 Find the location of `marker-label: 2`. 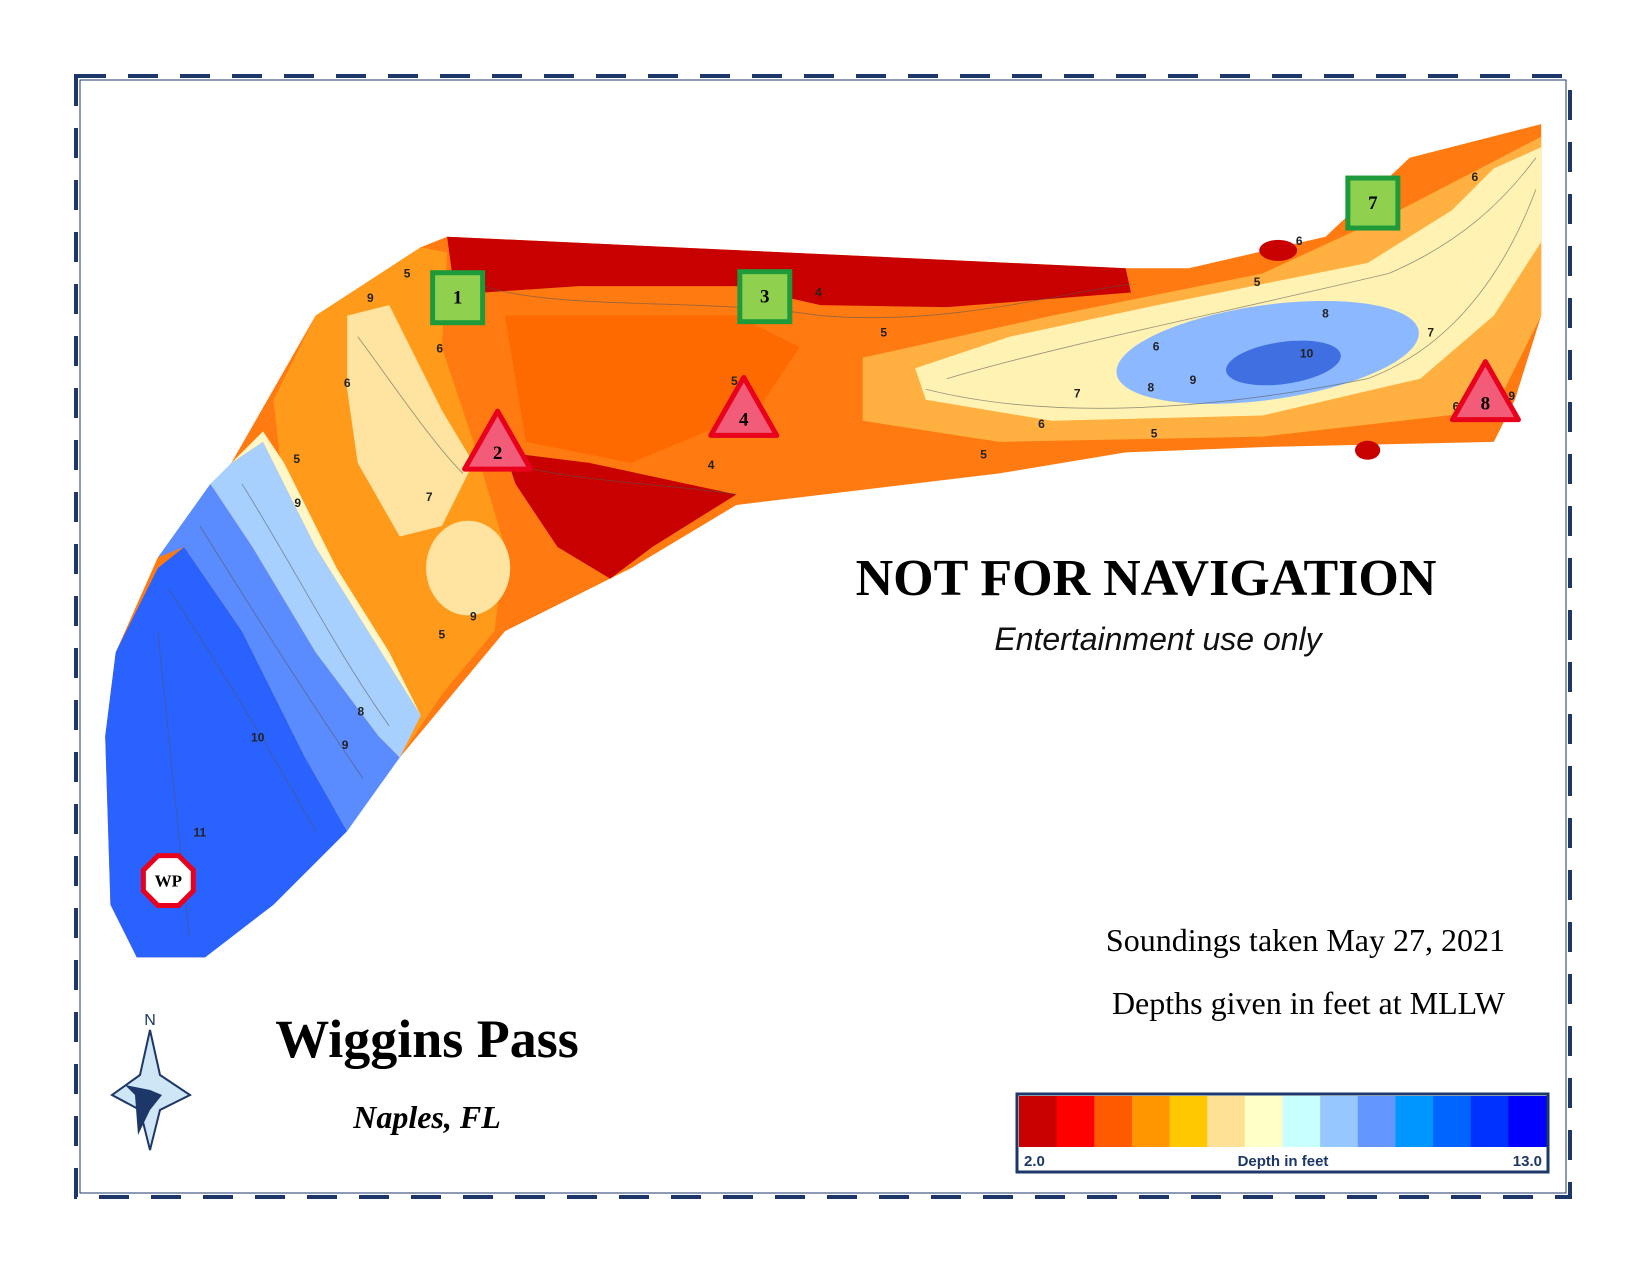

marker-label: 2 is located at coordinates (498, 453).